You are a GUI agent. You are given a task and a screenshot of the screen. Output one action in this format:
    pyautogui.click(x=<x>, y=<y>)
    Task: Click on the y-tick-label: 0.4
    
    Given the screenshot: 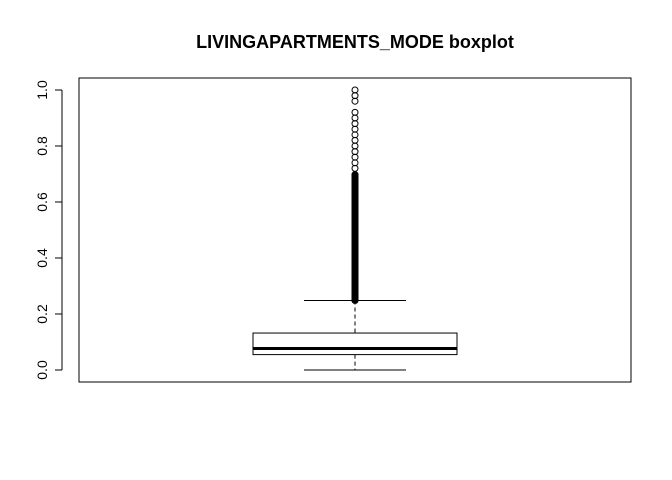 What is the action you would take?
    pyautogui.click(x=42, y=258)
    